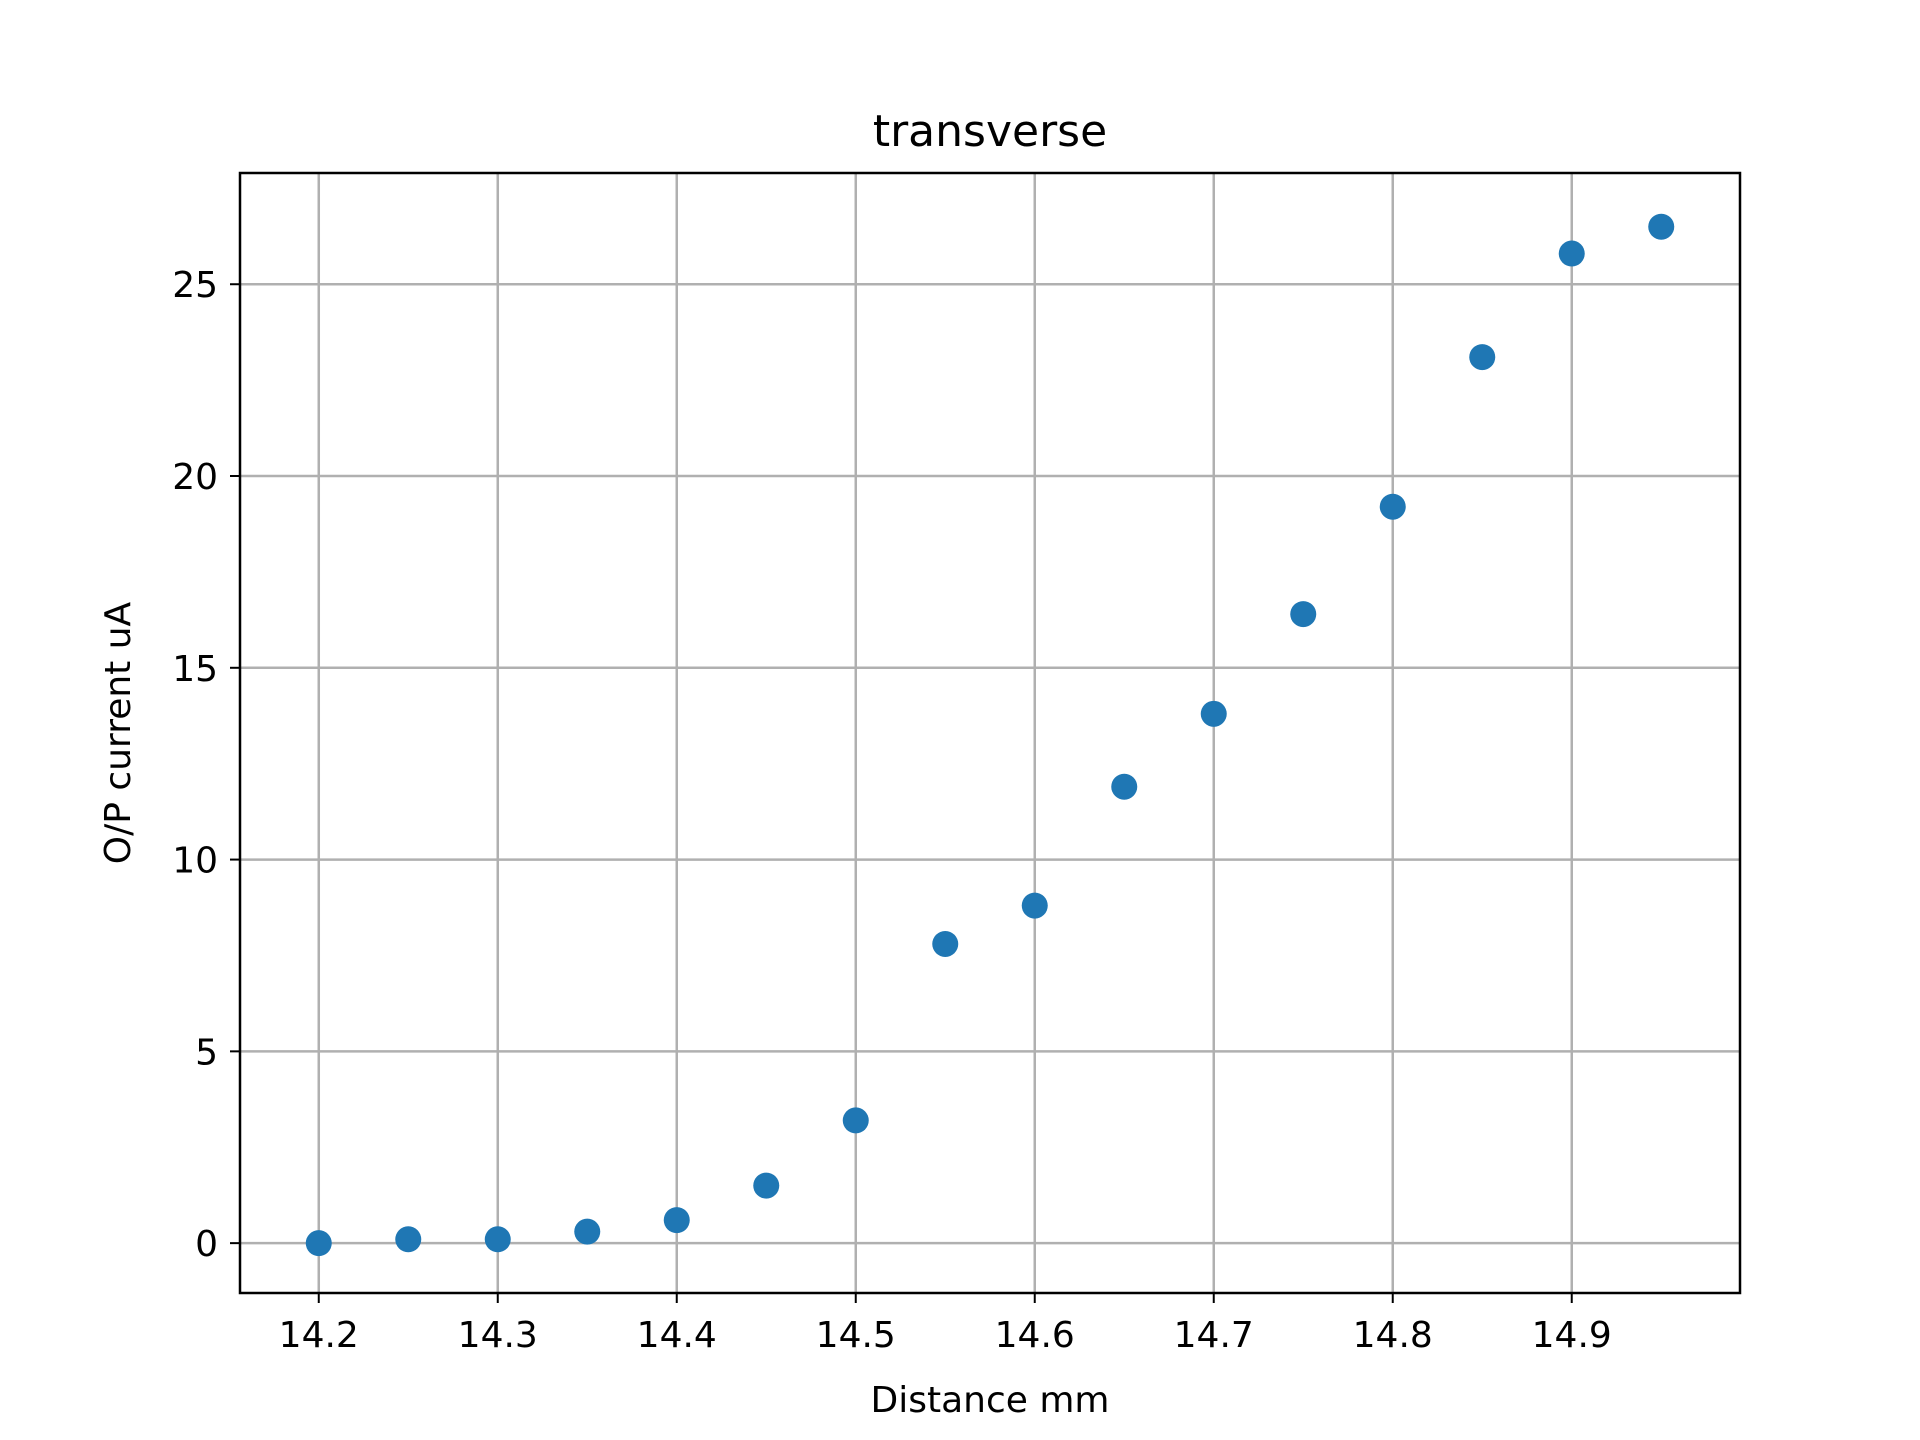 This screenshot has width=1920, height=1440. Describe the element at coordinates (319, 1335) in the screenshot. I see `x-tick-label: 14.2` at that location.